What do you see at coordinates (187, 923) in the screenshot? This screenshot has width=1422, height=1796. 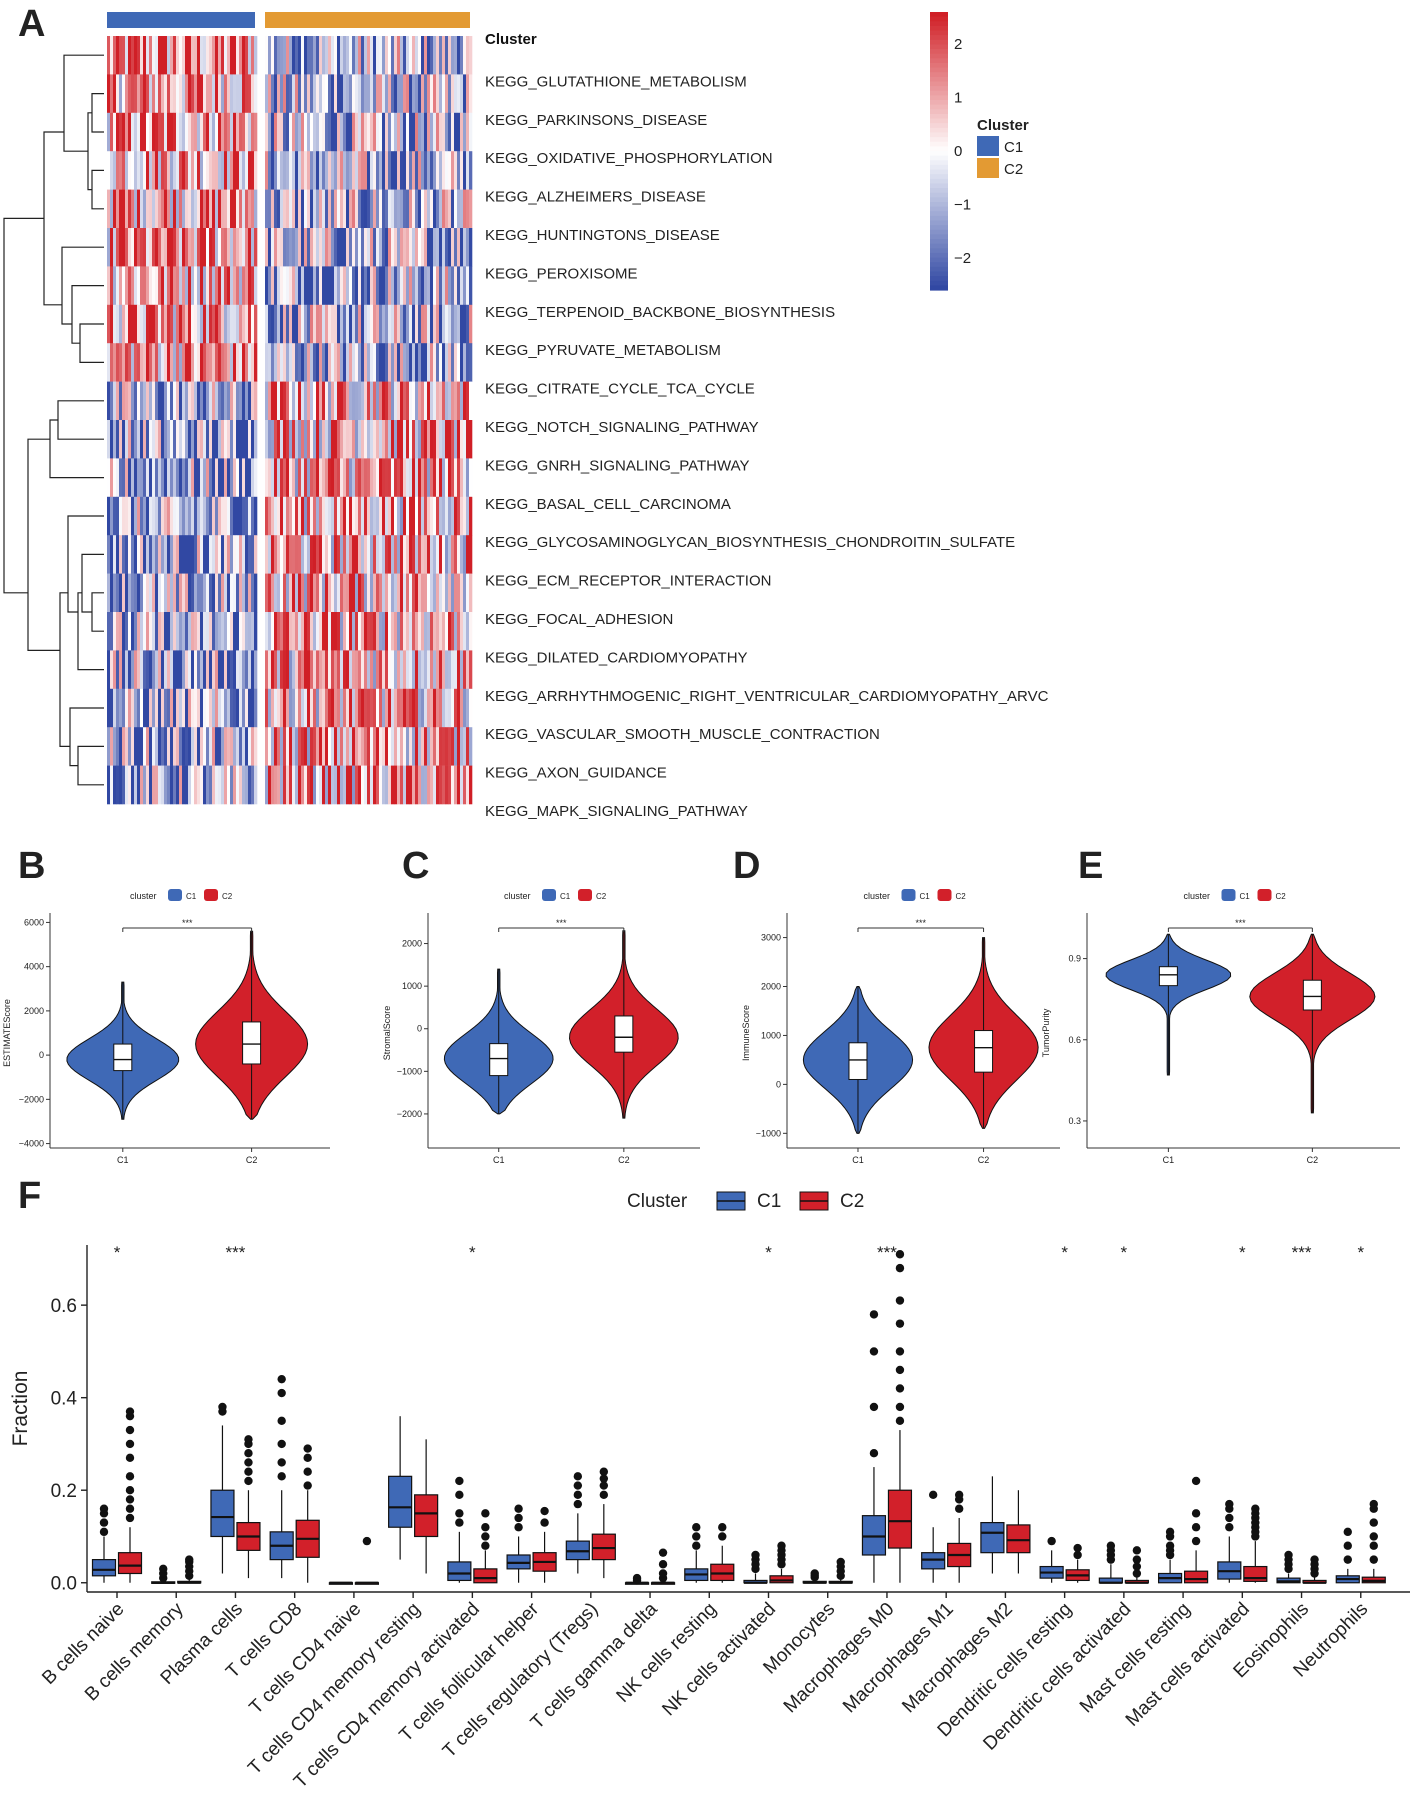 I see `violin-significance-label: ***` at bounding box center [187, 923].